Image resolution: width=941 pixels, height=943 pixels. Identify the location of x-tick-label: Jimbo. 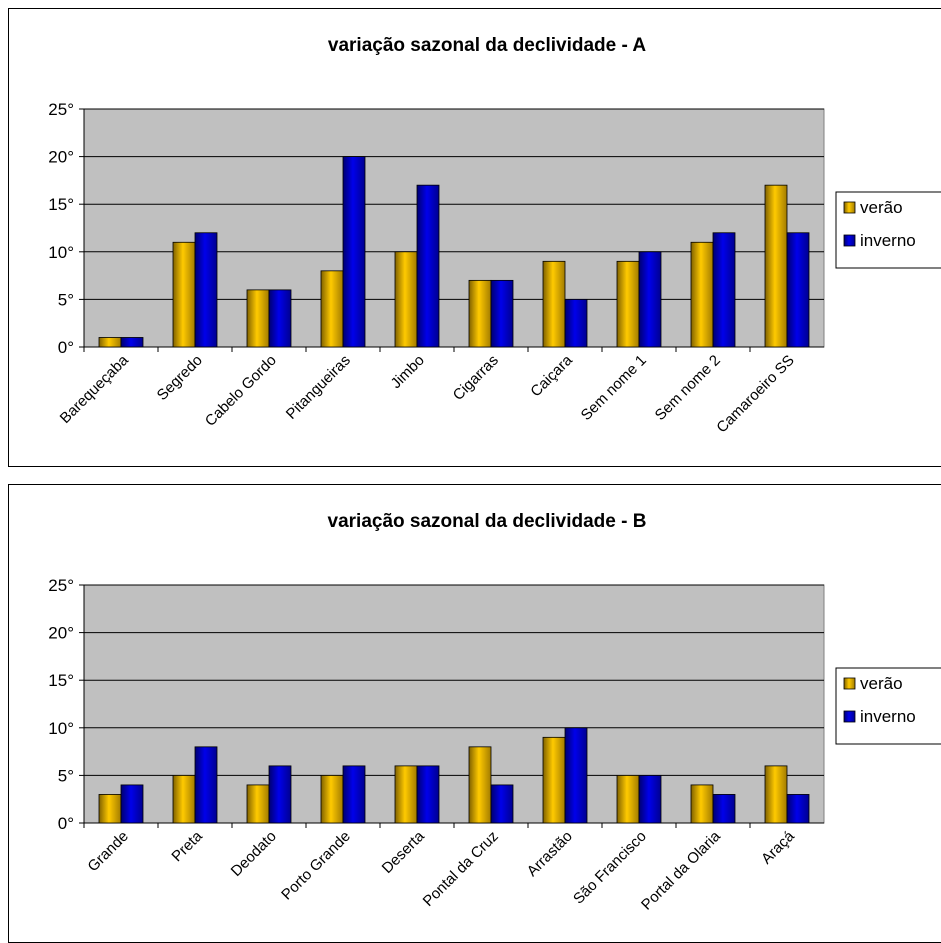
(408, 372).